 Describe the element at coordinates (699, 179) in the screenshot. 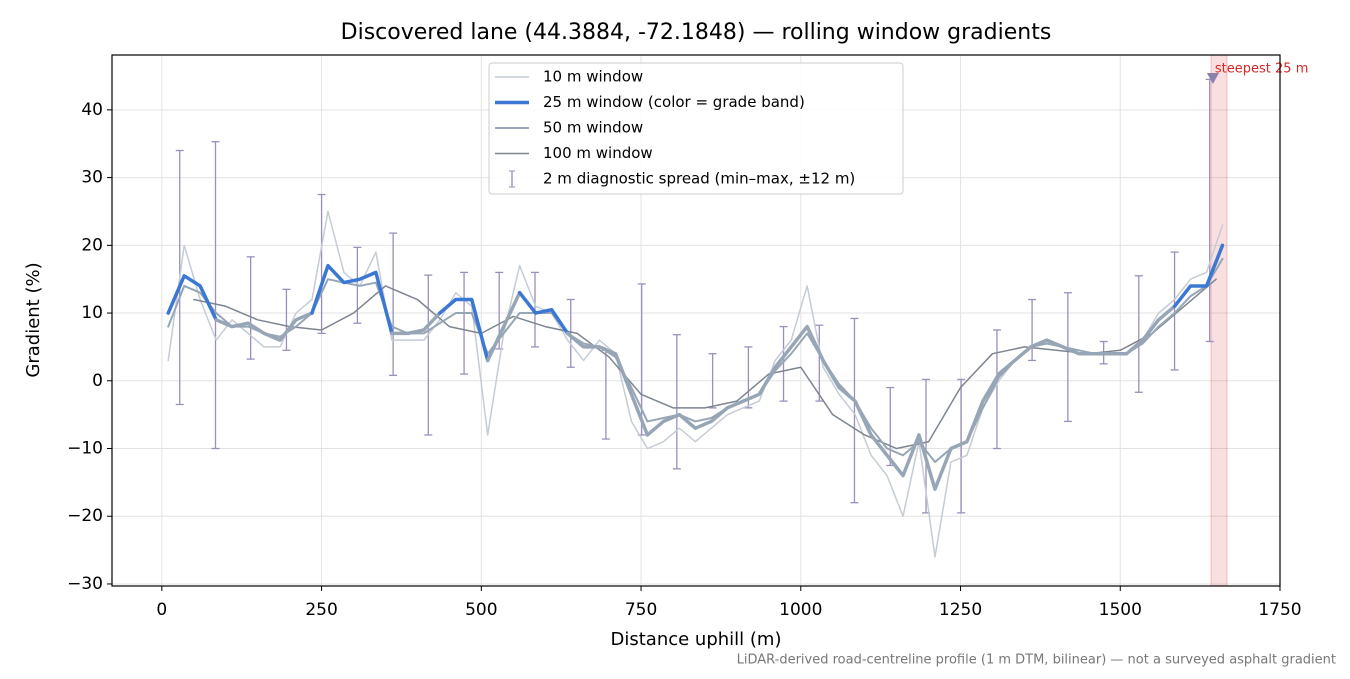

I see `legend-label: 2 m diagnostic spread (min–max, ±12 m)` at that location.